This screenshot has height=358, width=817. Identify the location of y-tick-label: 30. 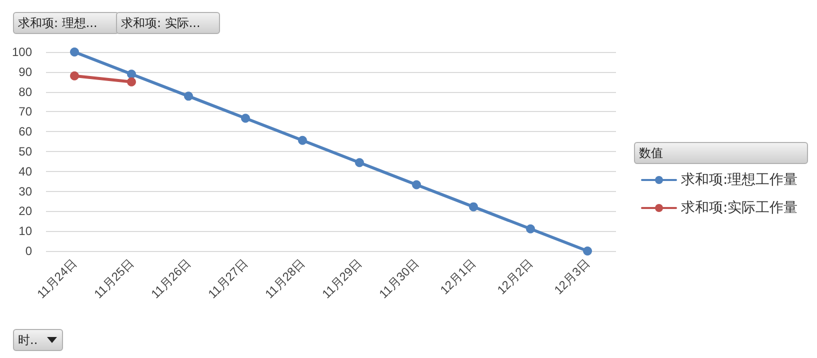
(25, 191).